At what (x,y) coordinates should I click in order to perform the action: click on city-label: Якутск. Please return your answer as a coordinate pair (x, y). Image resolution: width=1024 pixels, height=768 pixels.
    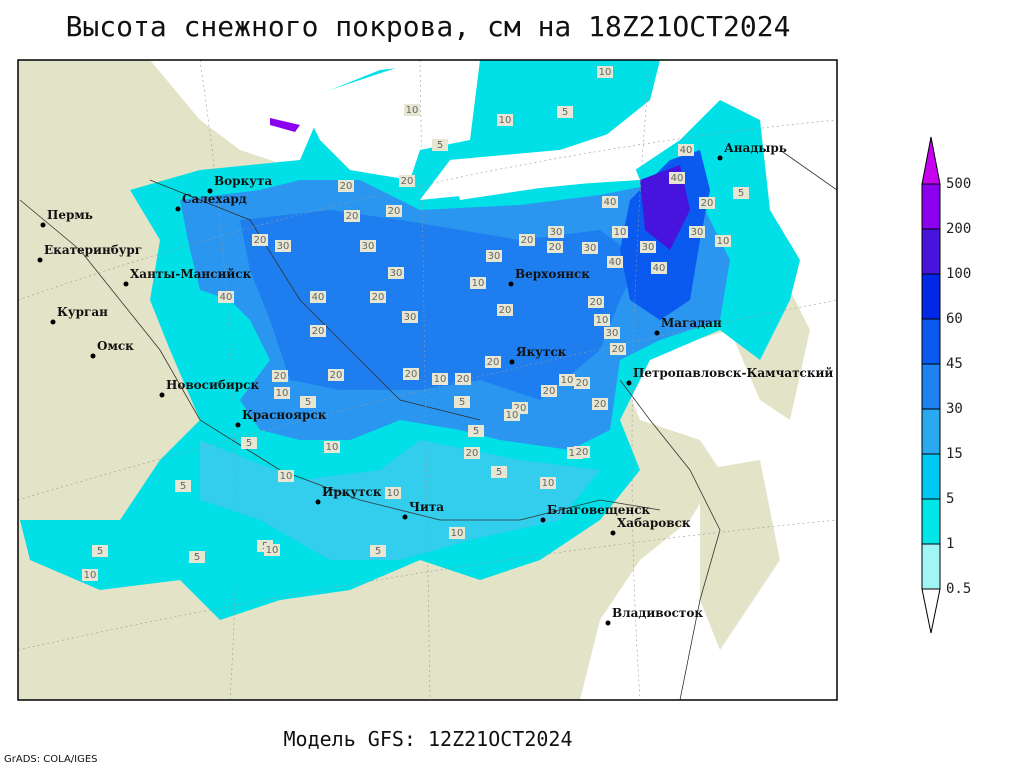
    Looking at the image, I should click on (541, 352).